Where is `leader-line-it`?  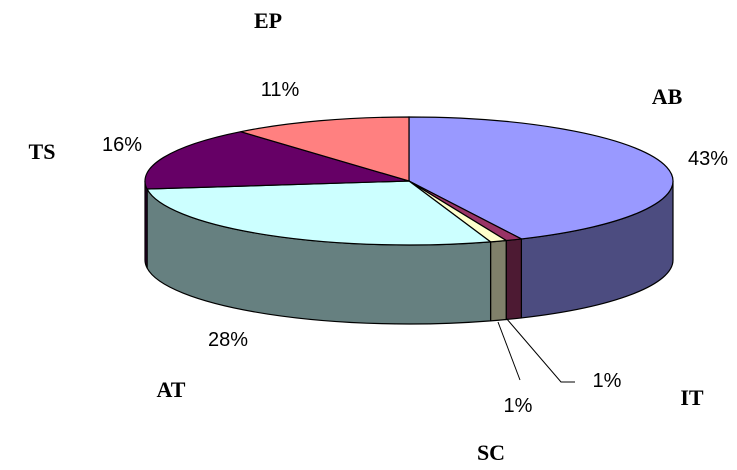
leader-line-it is located at coordinates (540, 350).